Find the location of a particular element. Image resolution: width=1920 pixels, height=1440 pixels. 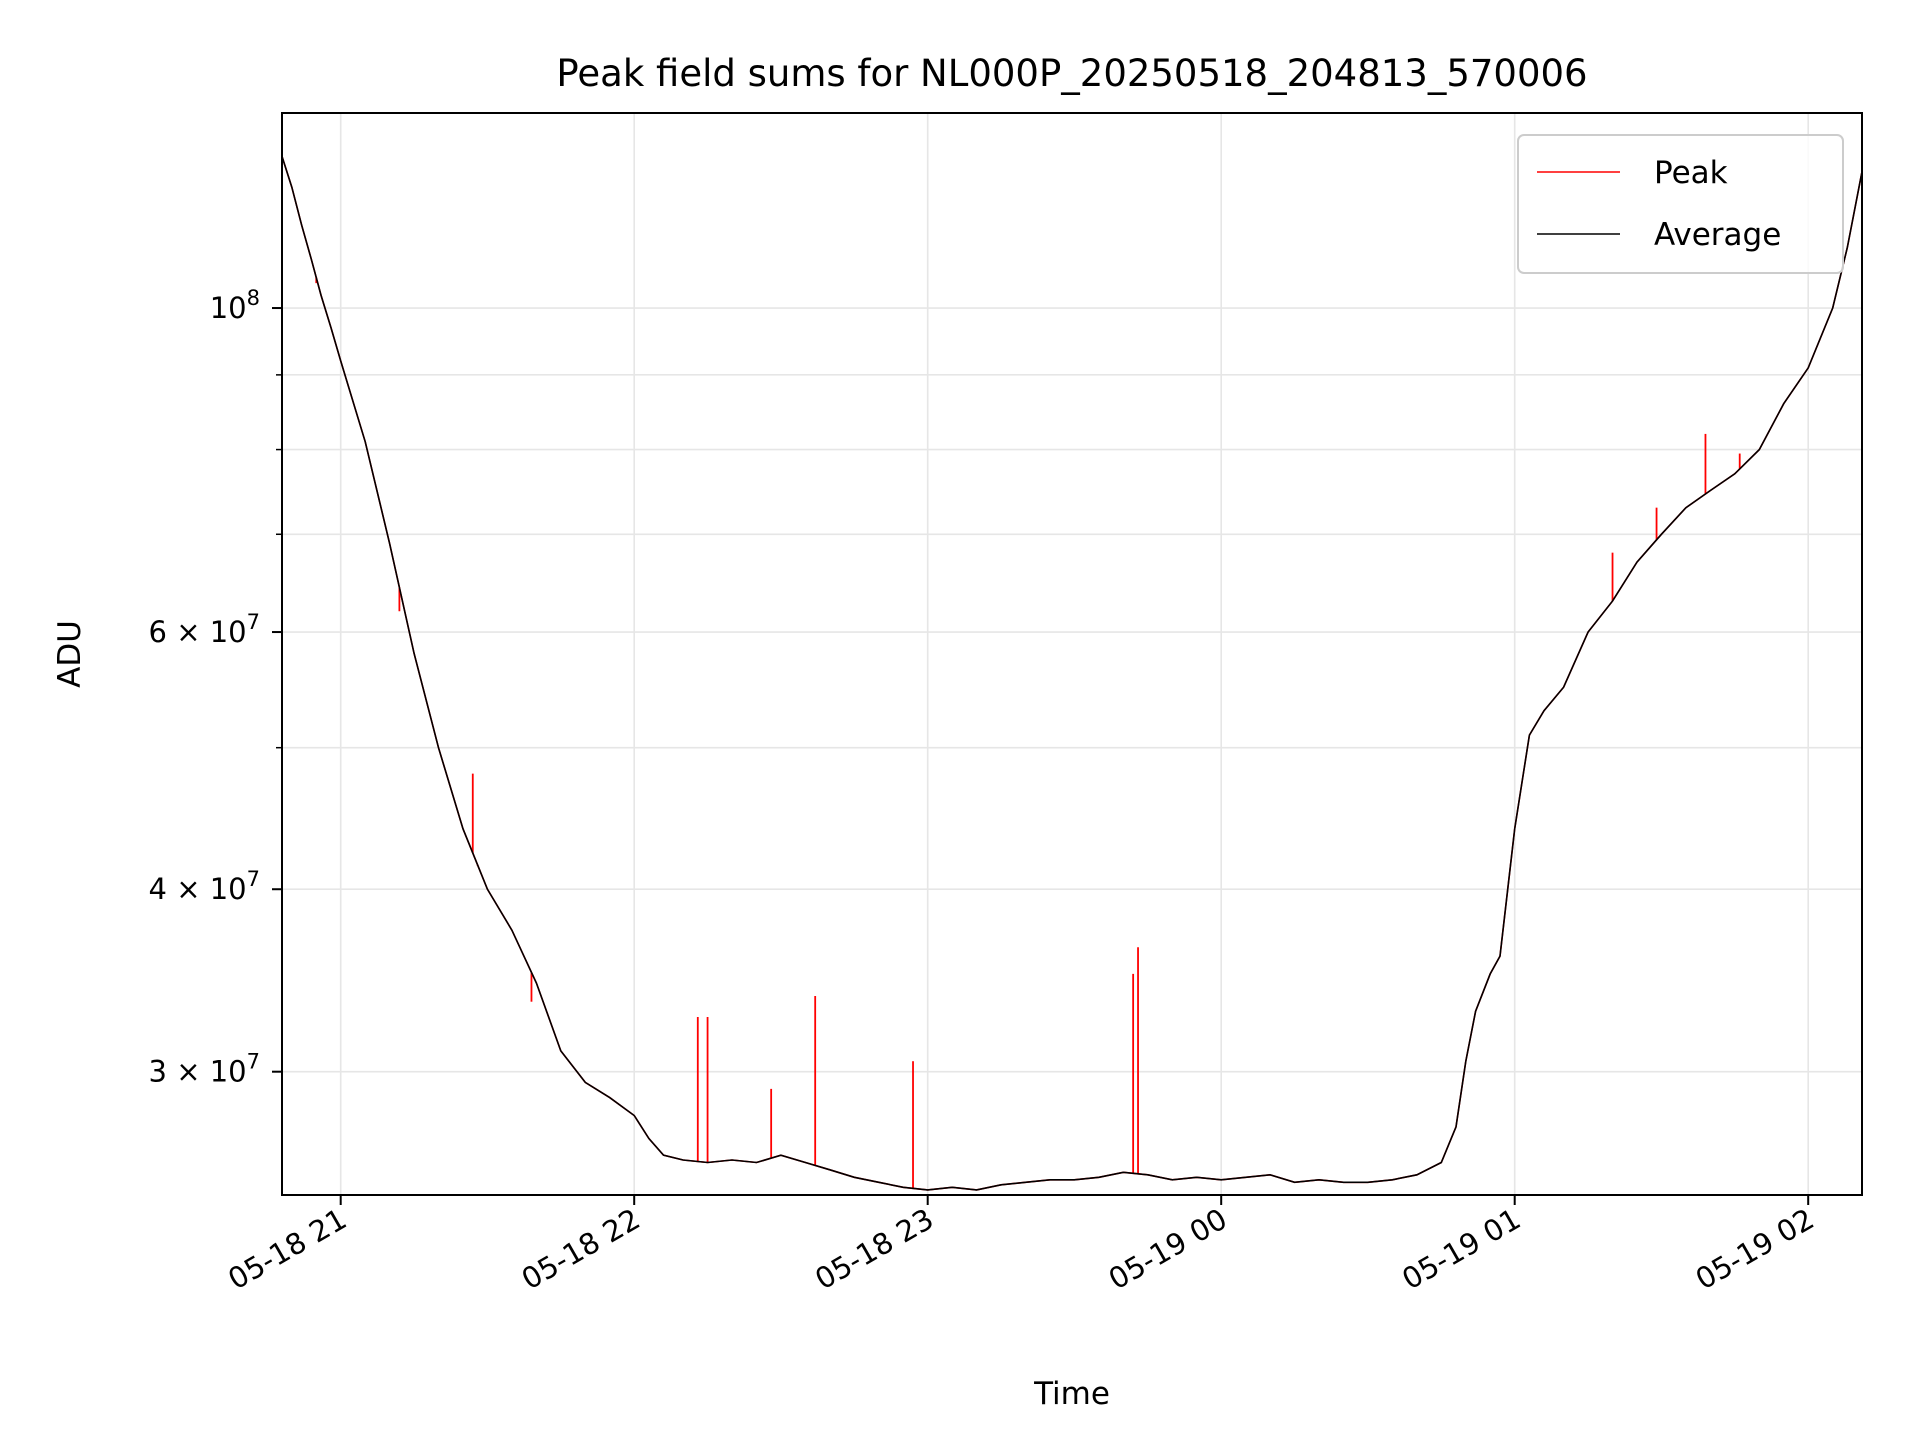

y-tick-label-exponent: 8 is located at coordinates (253, 298).